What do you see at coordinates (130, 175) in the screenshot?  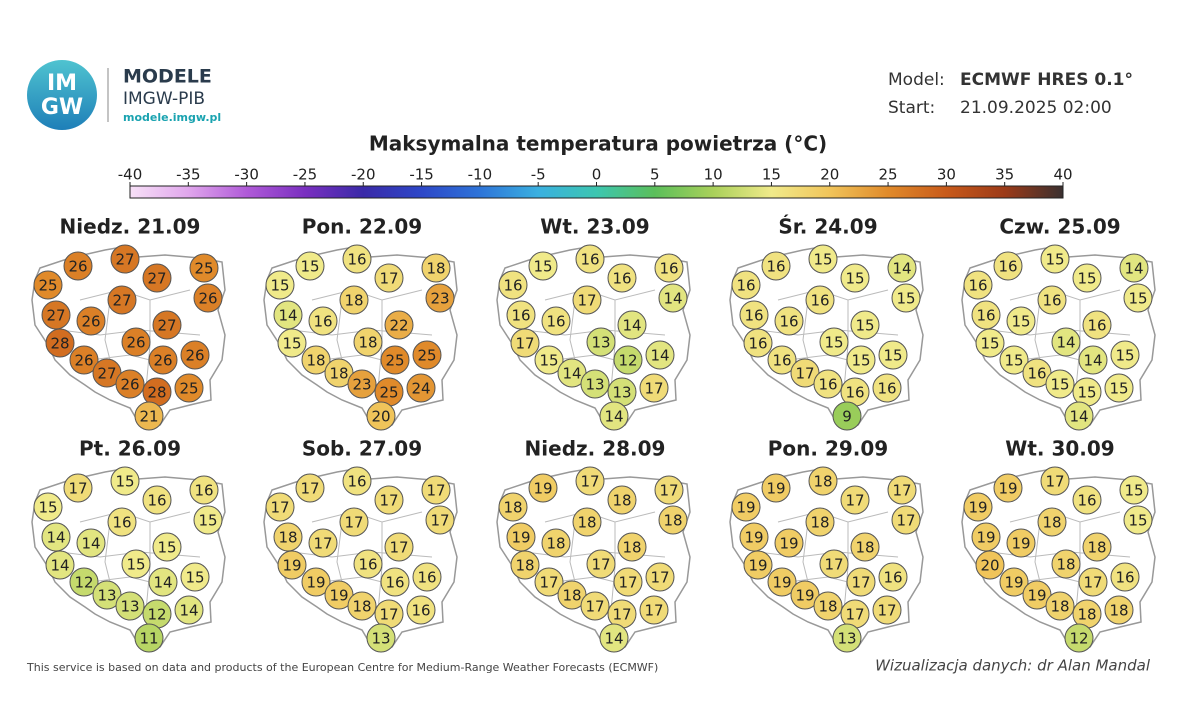 I see `colorbar-label: -40` at bounding box center [130, 175].